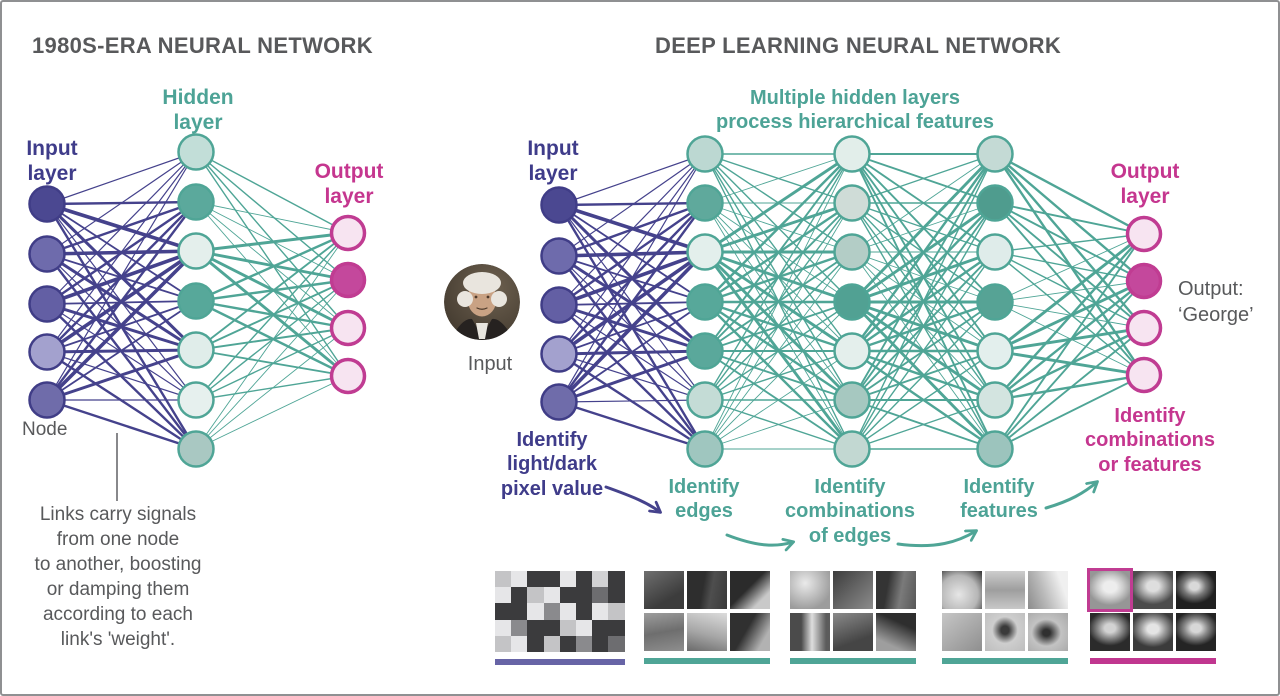  I want to click on deep-output-layer-label: Output layer, so click(1145, 184).